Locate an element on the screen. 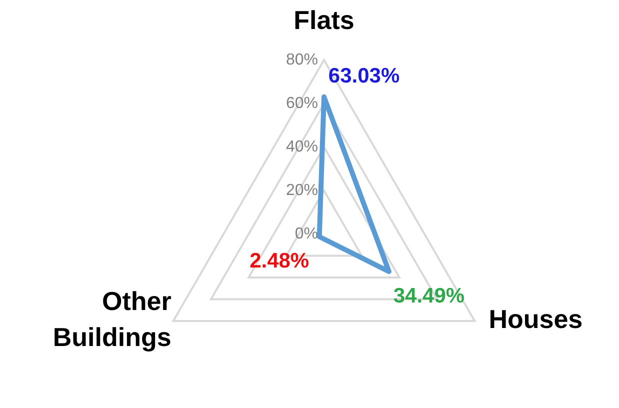 The width and height of the screenshot is (619, 408). y-tick-label: 60% is located at coordinates (302, 103).